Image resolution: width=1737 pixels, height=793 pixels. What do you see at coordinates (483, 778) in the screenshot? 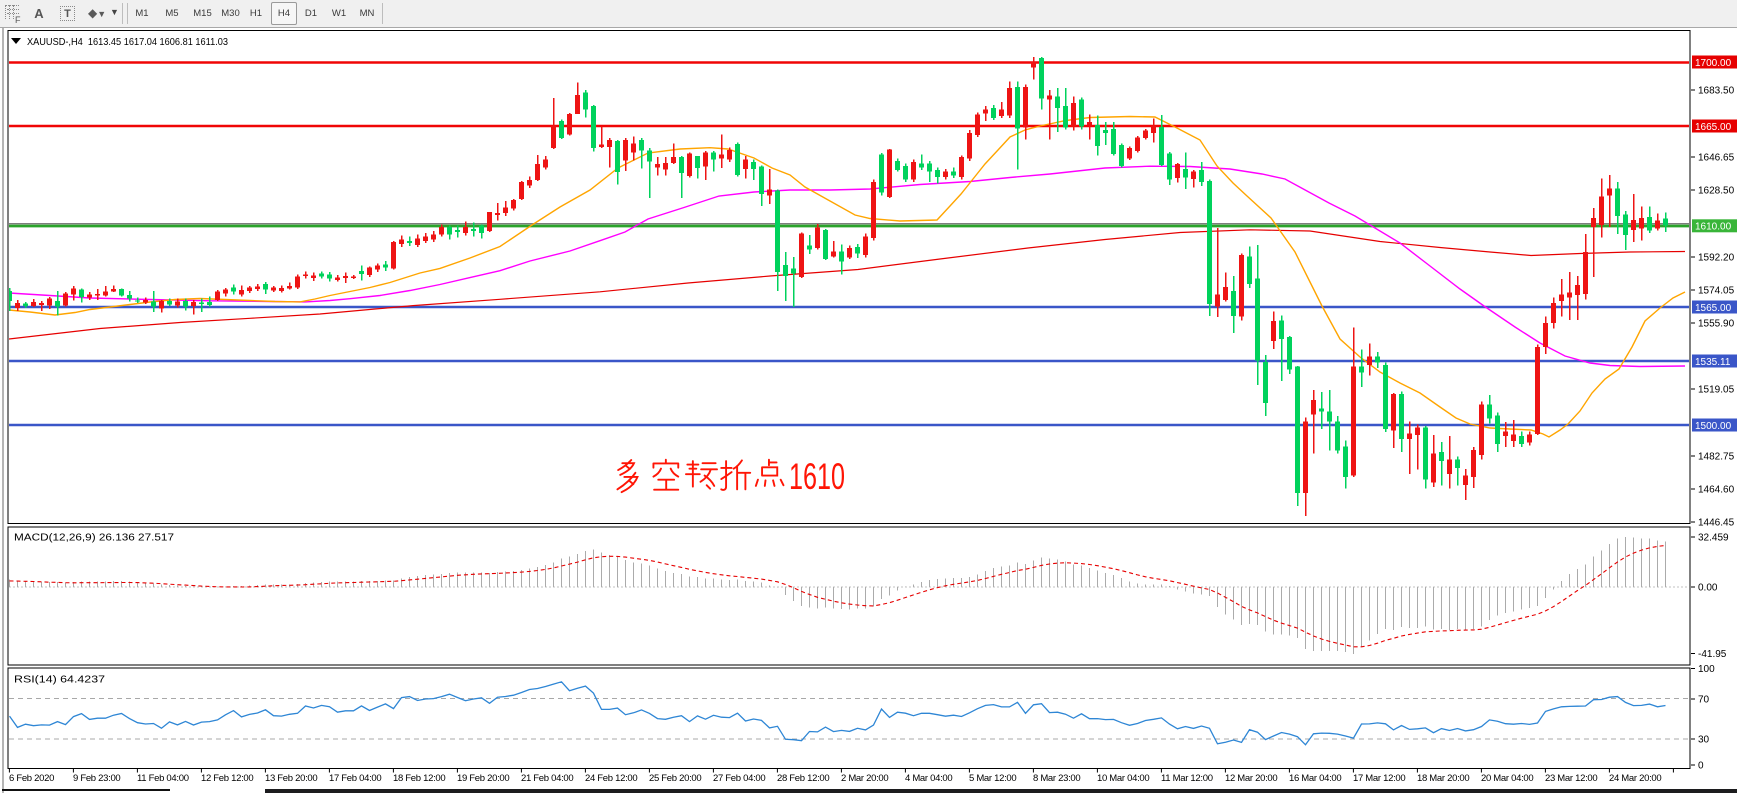
I see `svg-text: 19 Feb 20:00` at bounding box center [483, 778].